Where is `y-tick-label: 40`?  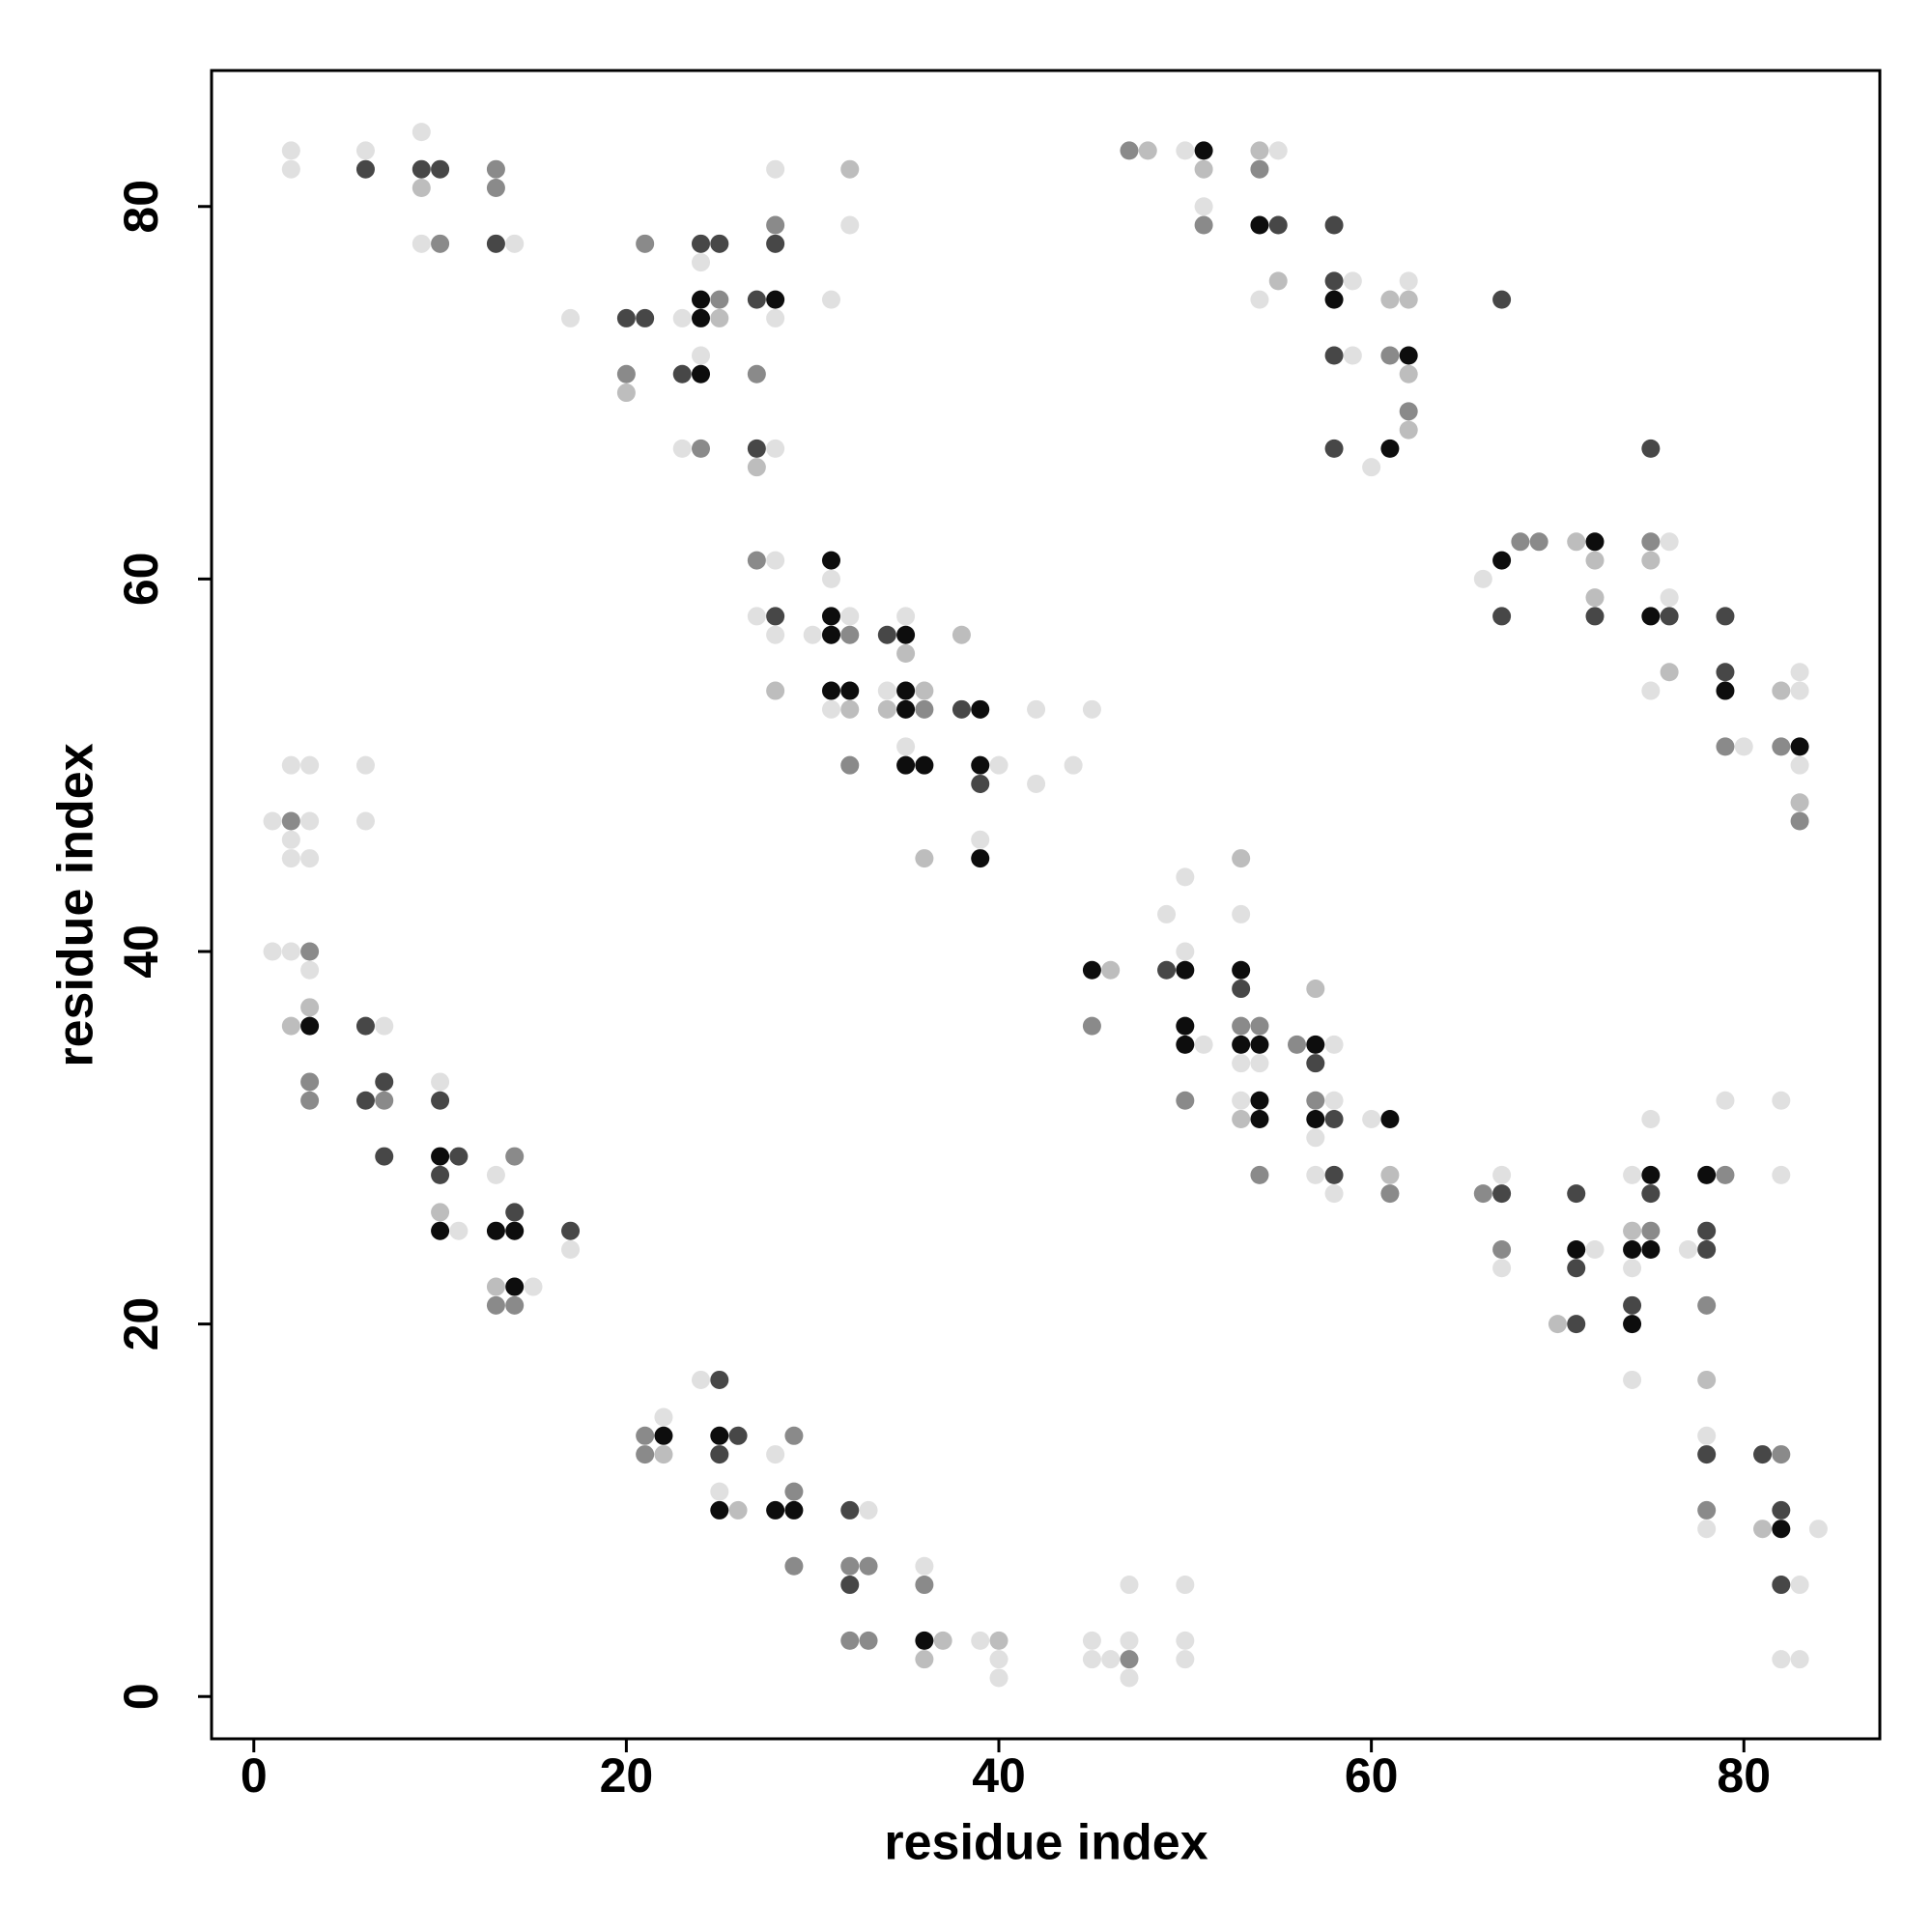 y-tick-label: 40 is located at coordinates (141, 951).